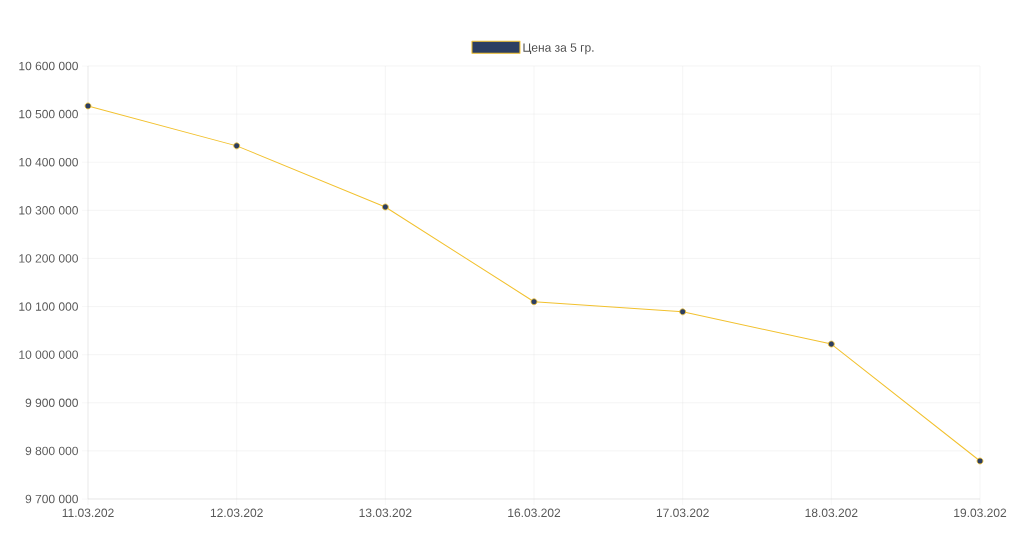  I want to click on legend-label: Цена за 5 гр., so click(558, 49).